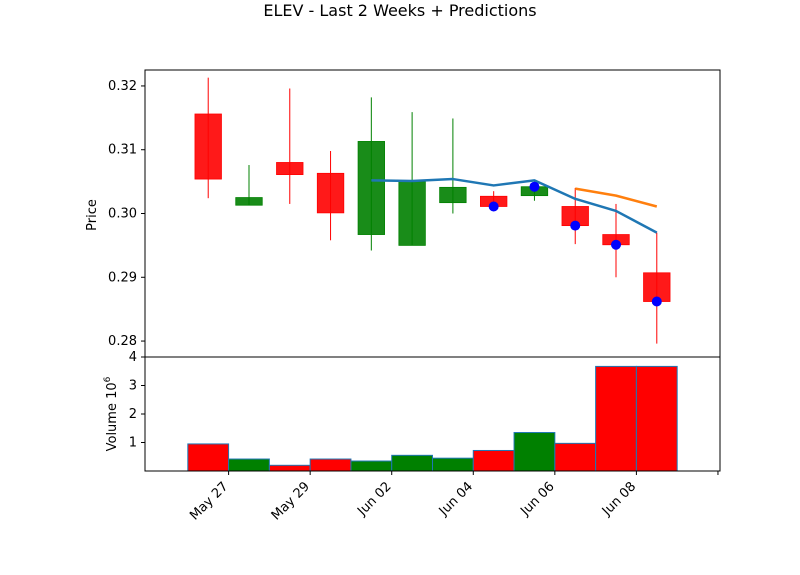 The width and height of the screenshot is (800, 575). I want to click on price-ytick-label: 0.32, so click(122, 86).